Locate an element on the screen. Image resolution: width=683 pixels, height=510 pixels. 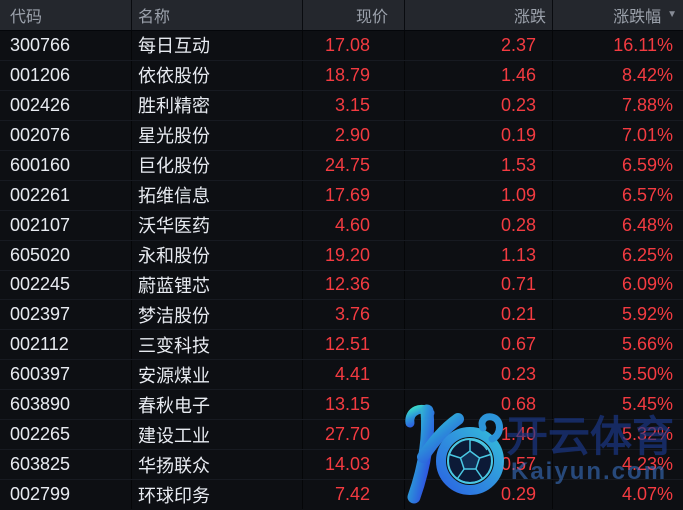
column-header-pct: 涨跌幅 ▼ is located at coordinates (618, 15).